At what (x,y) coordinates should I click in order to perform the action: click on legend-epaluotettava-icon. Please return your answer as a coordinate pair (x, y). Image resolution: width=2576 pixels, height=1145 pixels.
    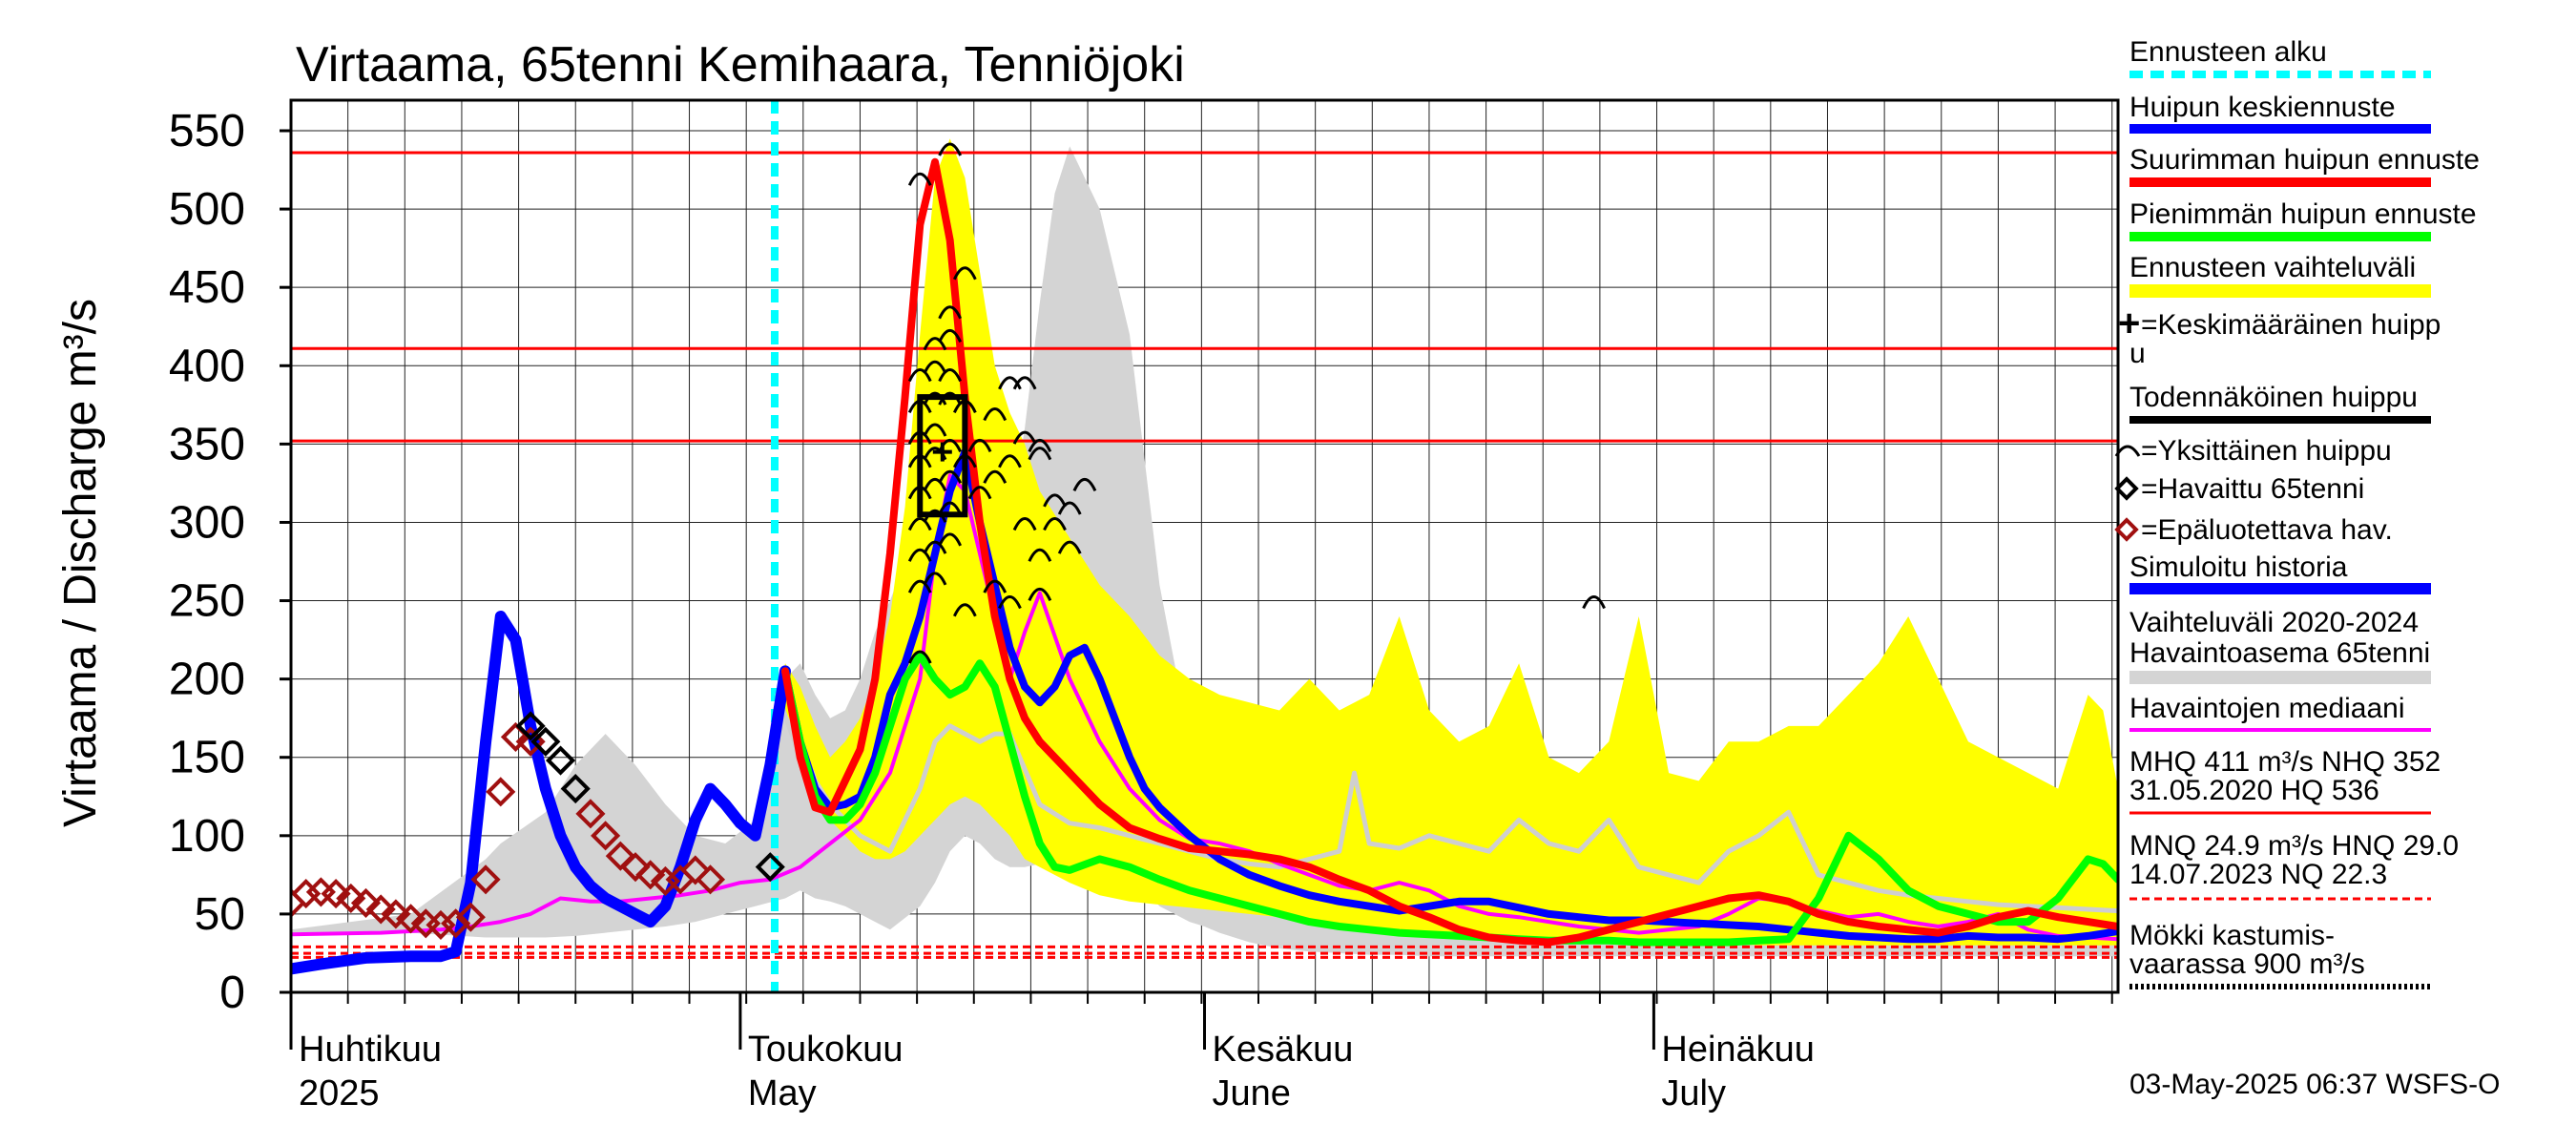
    Looking at the image, I should click on (2126, 529).